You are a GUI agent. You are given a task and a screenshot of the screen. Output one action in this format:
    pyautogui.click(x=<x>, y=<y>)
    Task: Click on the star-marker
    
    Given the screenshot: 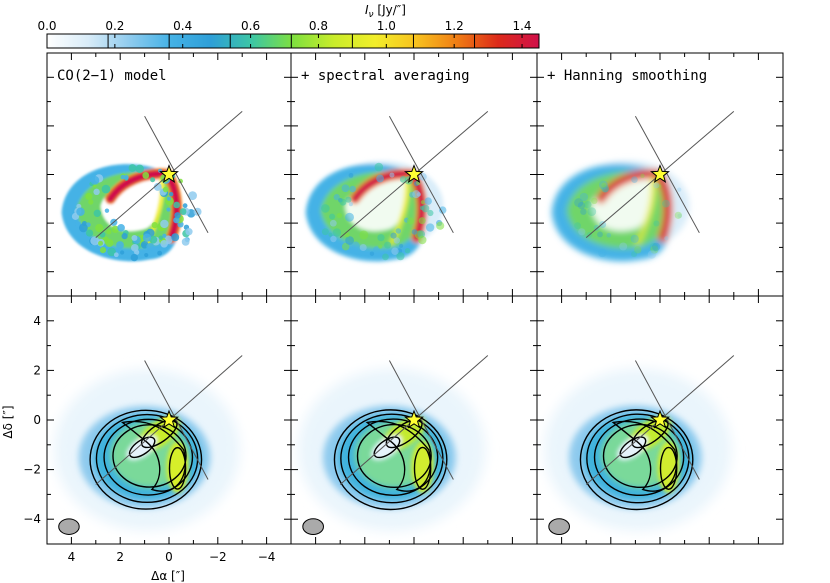 What is the action you would take?
    pyautogui.click(x=414, y=173)
    